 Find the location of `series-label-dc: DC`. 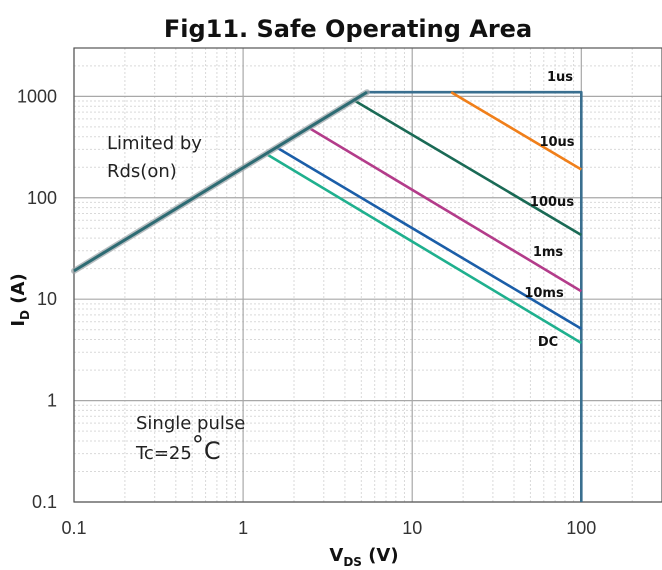

series-label-dc: DC is located at coordinates (548, 342).